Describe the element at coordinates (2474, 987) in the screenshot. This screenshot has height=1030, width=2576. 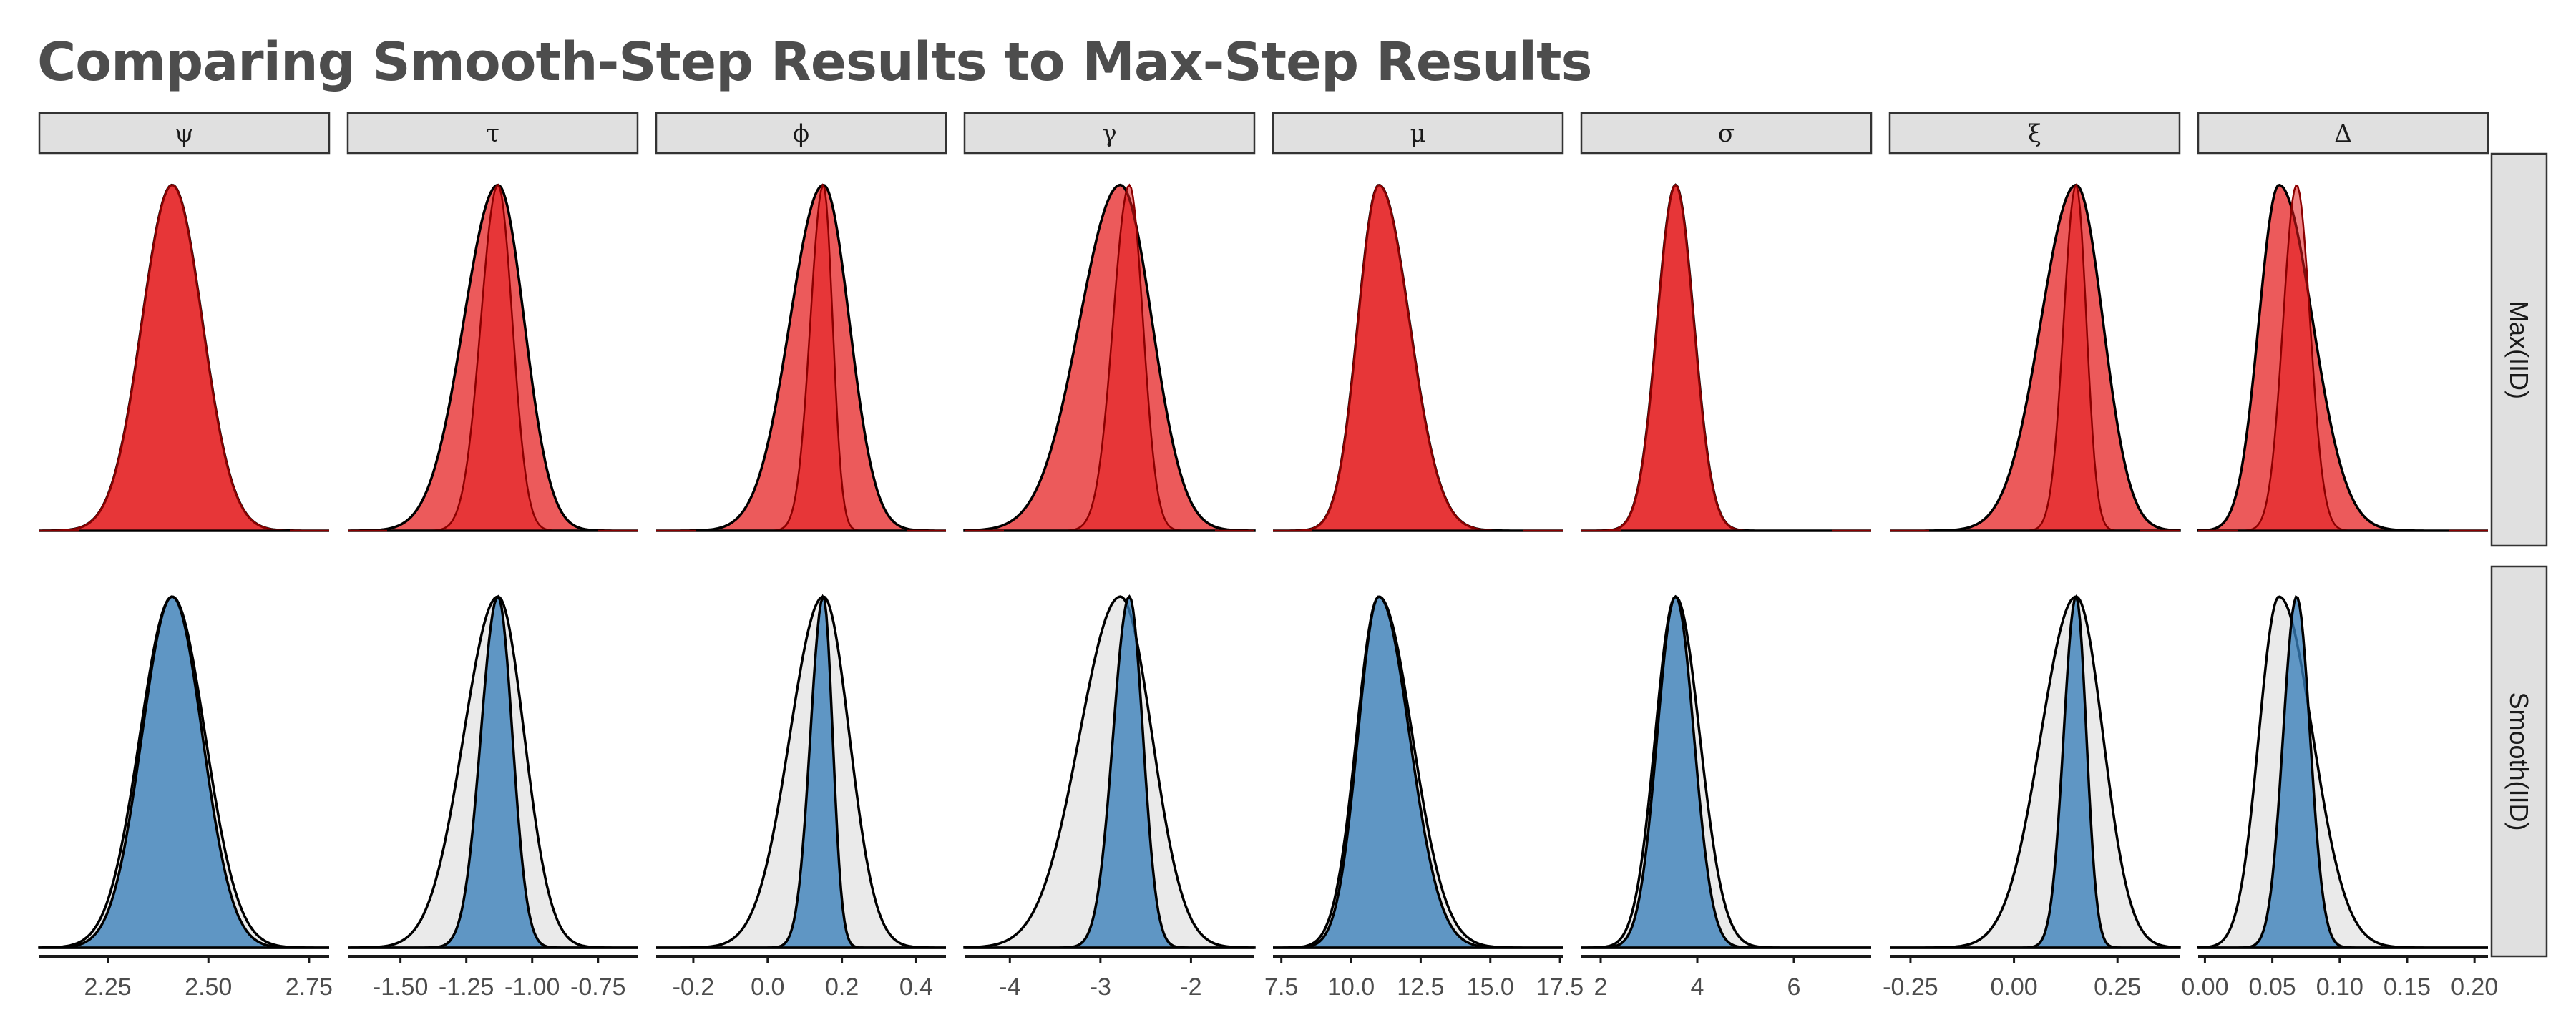
I see `x-tick-label: 0.20` at that location.